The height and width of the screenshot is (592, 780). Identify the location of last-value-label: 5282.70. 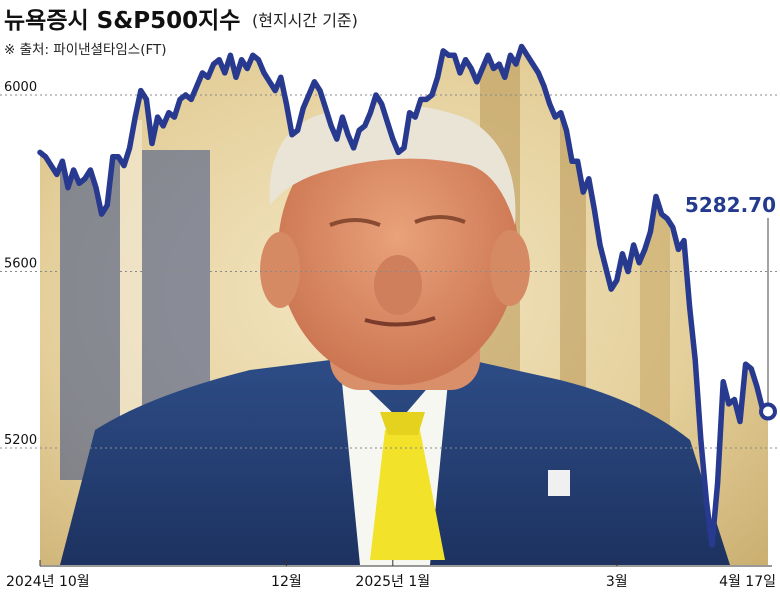
(730, 205).